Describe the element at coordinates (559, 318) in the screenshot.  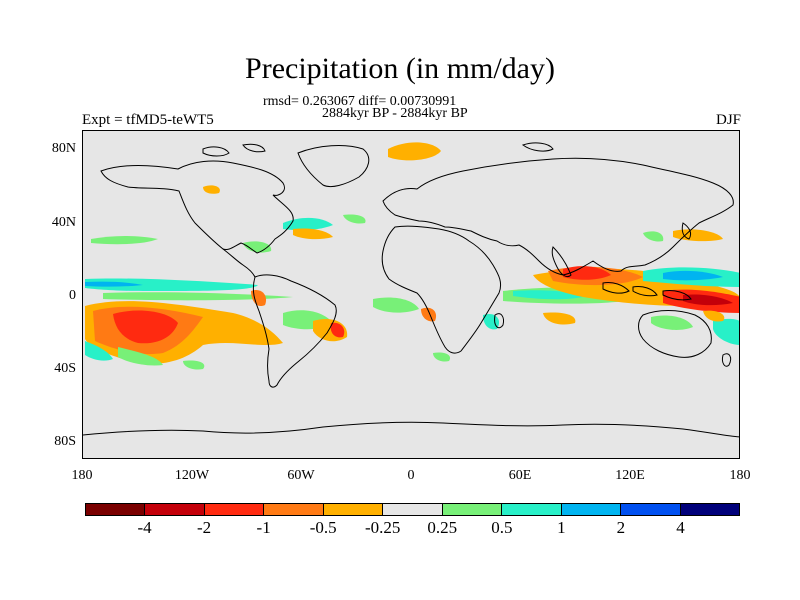
I see `anomaly-indian-south-orange` at that location.